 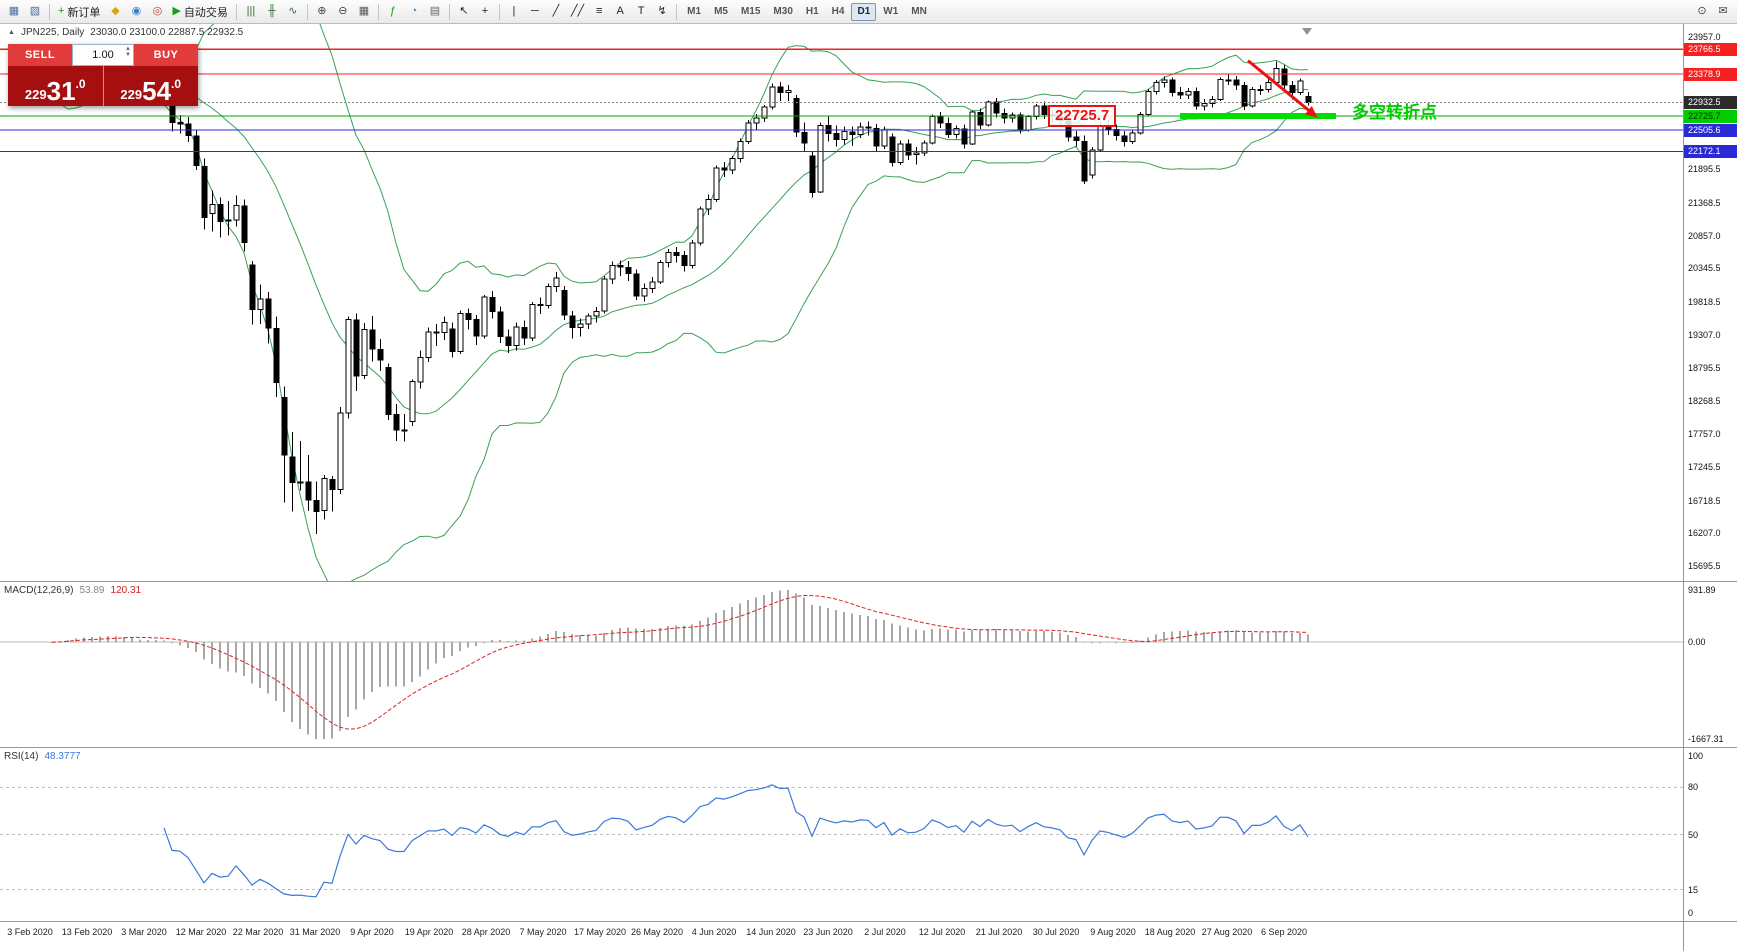 I want to click on candlestick-chart-icon: ╫, so click(x=272, y=12).